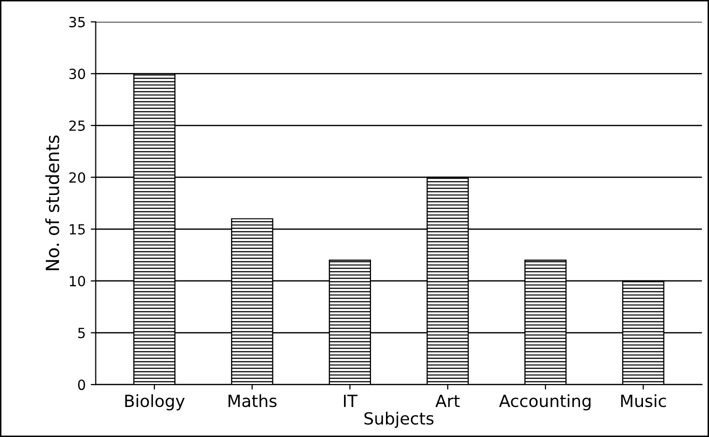 Image resolution: width=709 pixels, height=437 pixels. What do you see at coordinates (544, 402) in the screenshot?
I see `x-tick-label: Accounting` at bounding box center [544, 402].